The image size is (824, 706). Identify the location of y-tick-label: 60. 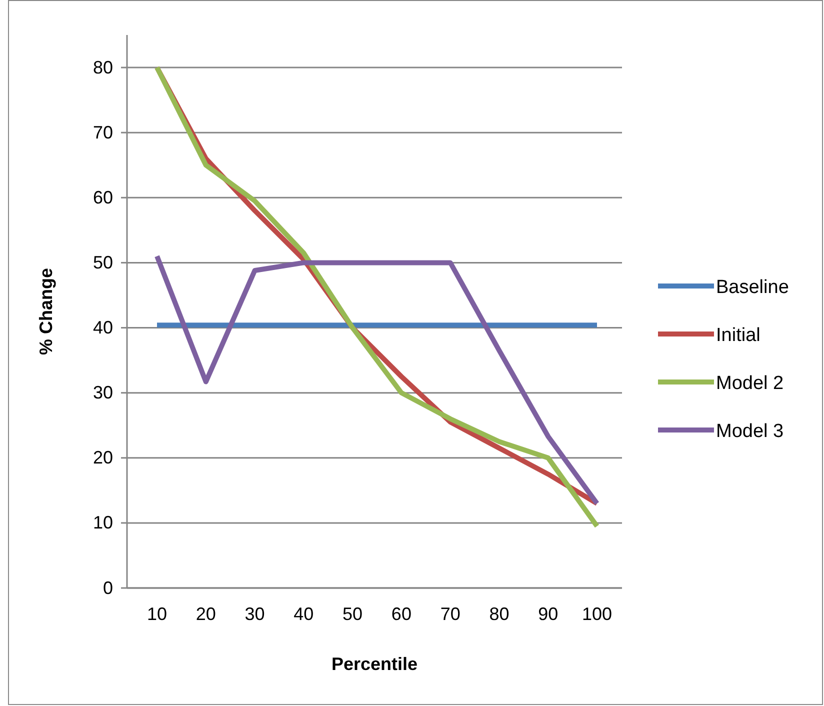
(102, 197).